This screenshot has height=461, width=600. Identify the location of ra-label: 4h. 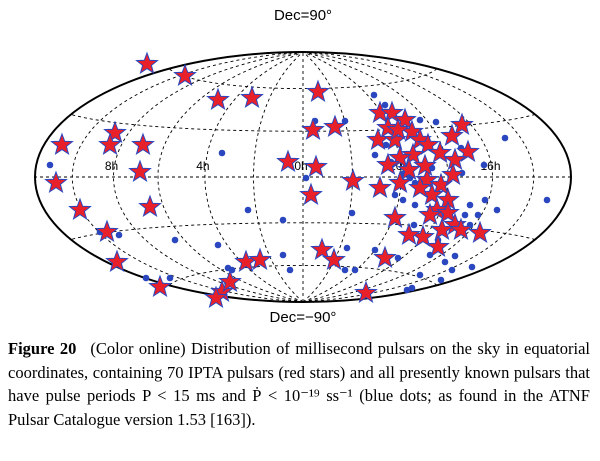
(202, 166).